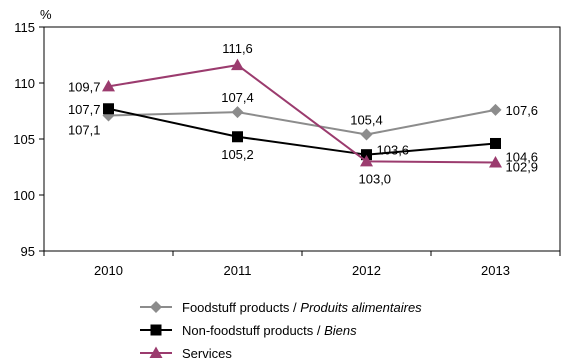 This screenshot has width=572, height=363. I want to click on series-foodstuff, so click(302, 122).